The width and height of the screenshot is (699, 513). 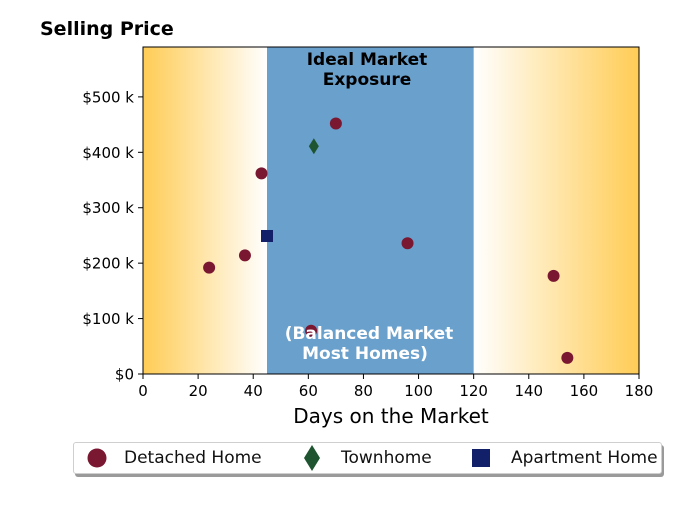 What do you see at coordinates (365, 354) in the screenshot?
I see `band-annotation-bottom-line2: Most Homes)` at bounding box center [365, 354].